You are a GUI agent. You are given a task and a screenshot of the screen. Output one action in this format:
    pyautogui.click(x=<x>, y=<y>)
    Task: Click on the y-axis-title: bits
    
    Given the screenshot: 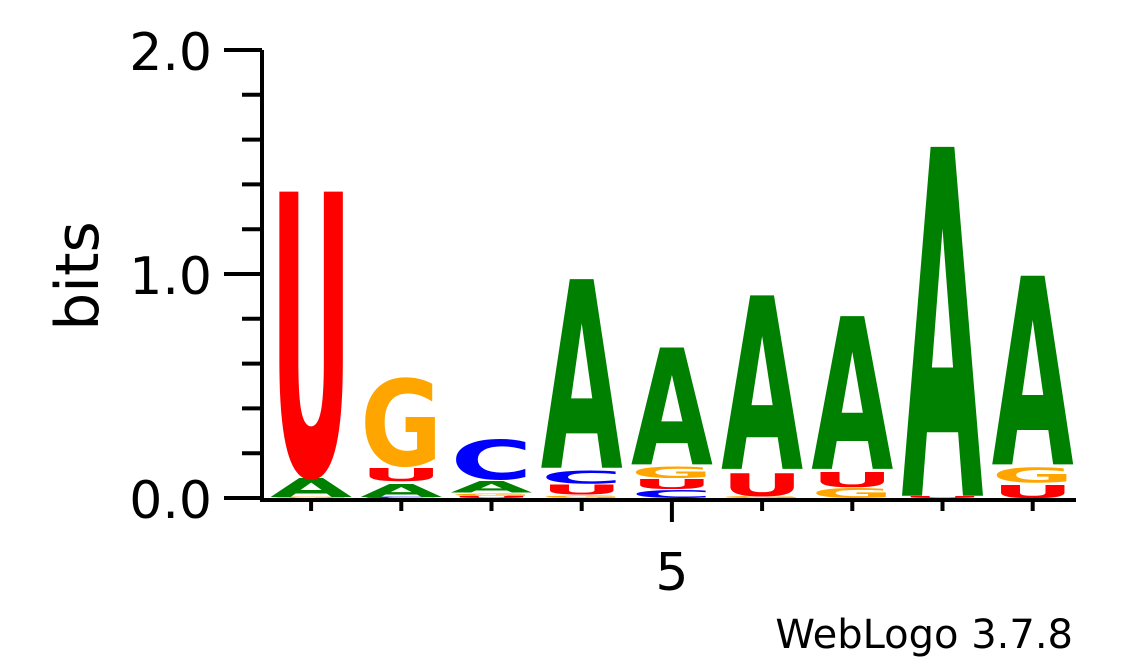 What is the action you would take?
    pyautogui.click(x=78, y=276)
    